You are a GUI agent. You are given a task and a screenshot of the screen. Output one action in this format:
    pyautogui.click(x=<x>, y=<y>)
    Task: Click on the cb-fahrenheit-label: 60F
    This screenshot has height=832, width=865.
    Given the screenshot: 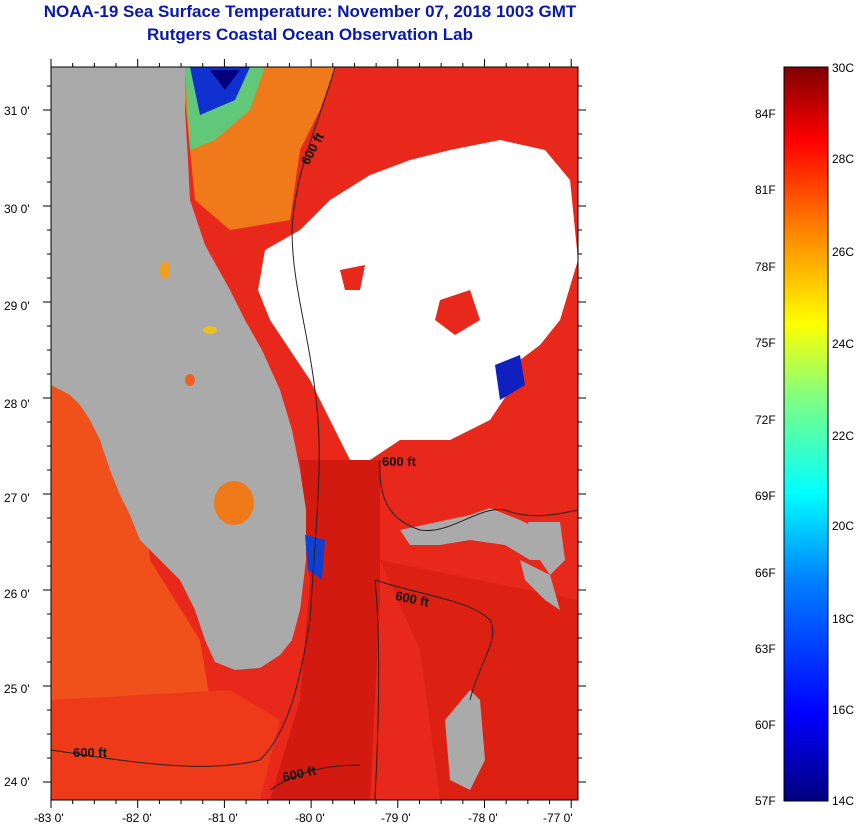 What is the action you would take?
    pyautogui.click(x=765, y=725)
    